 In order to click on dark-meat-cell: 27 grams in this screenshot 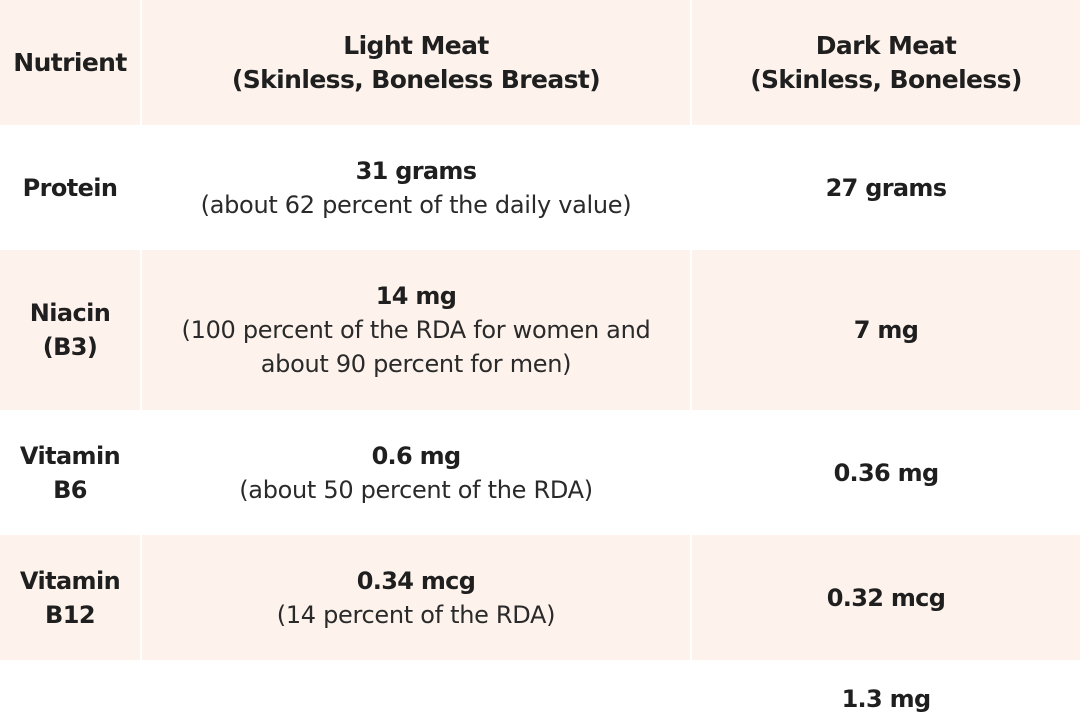, I will do `click(886, 187)`.